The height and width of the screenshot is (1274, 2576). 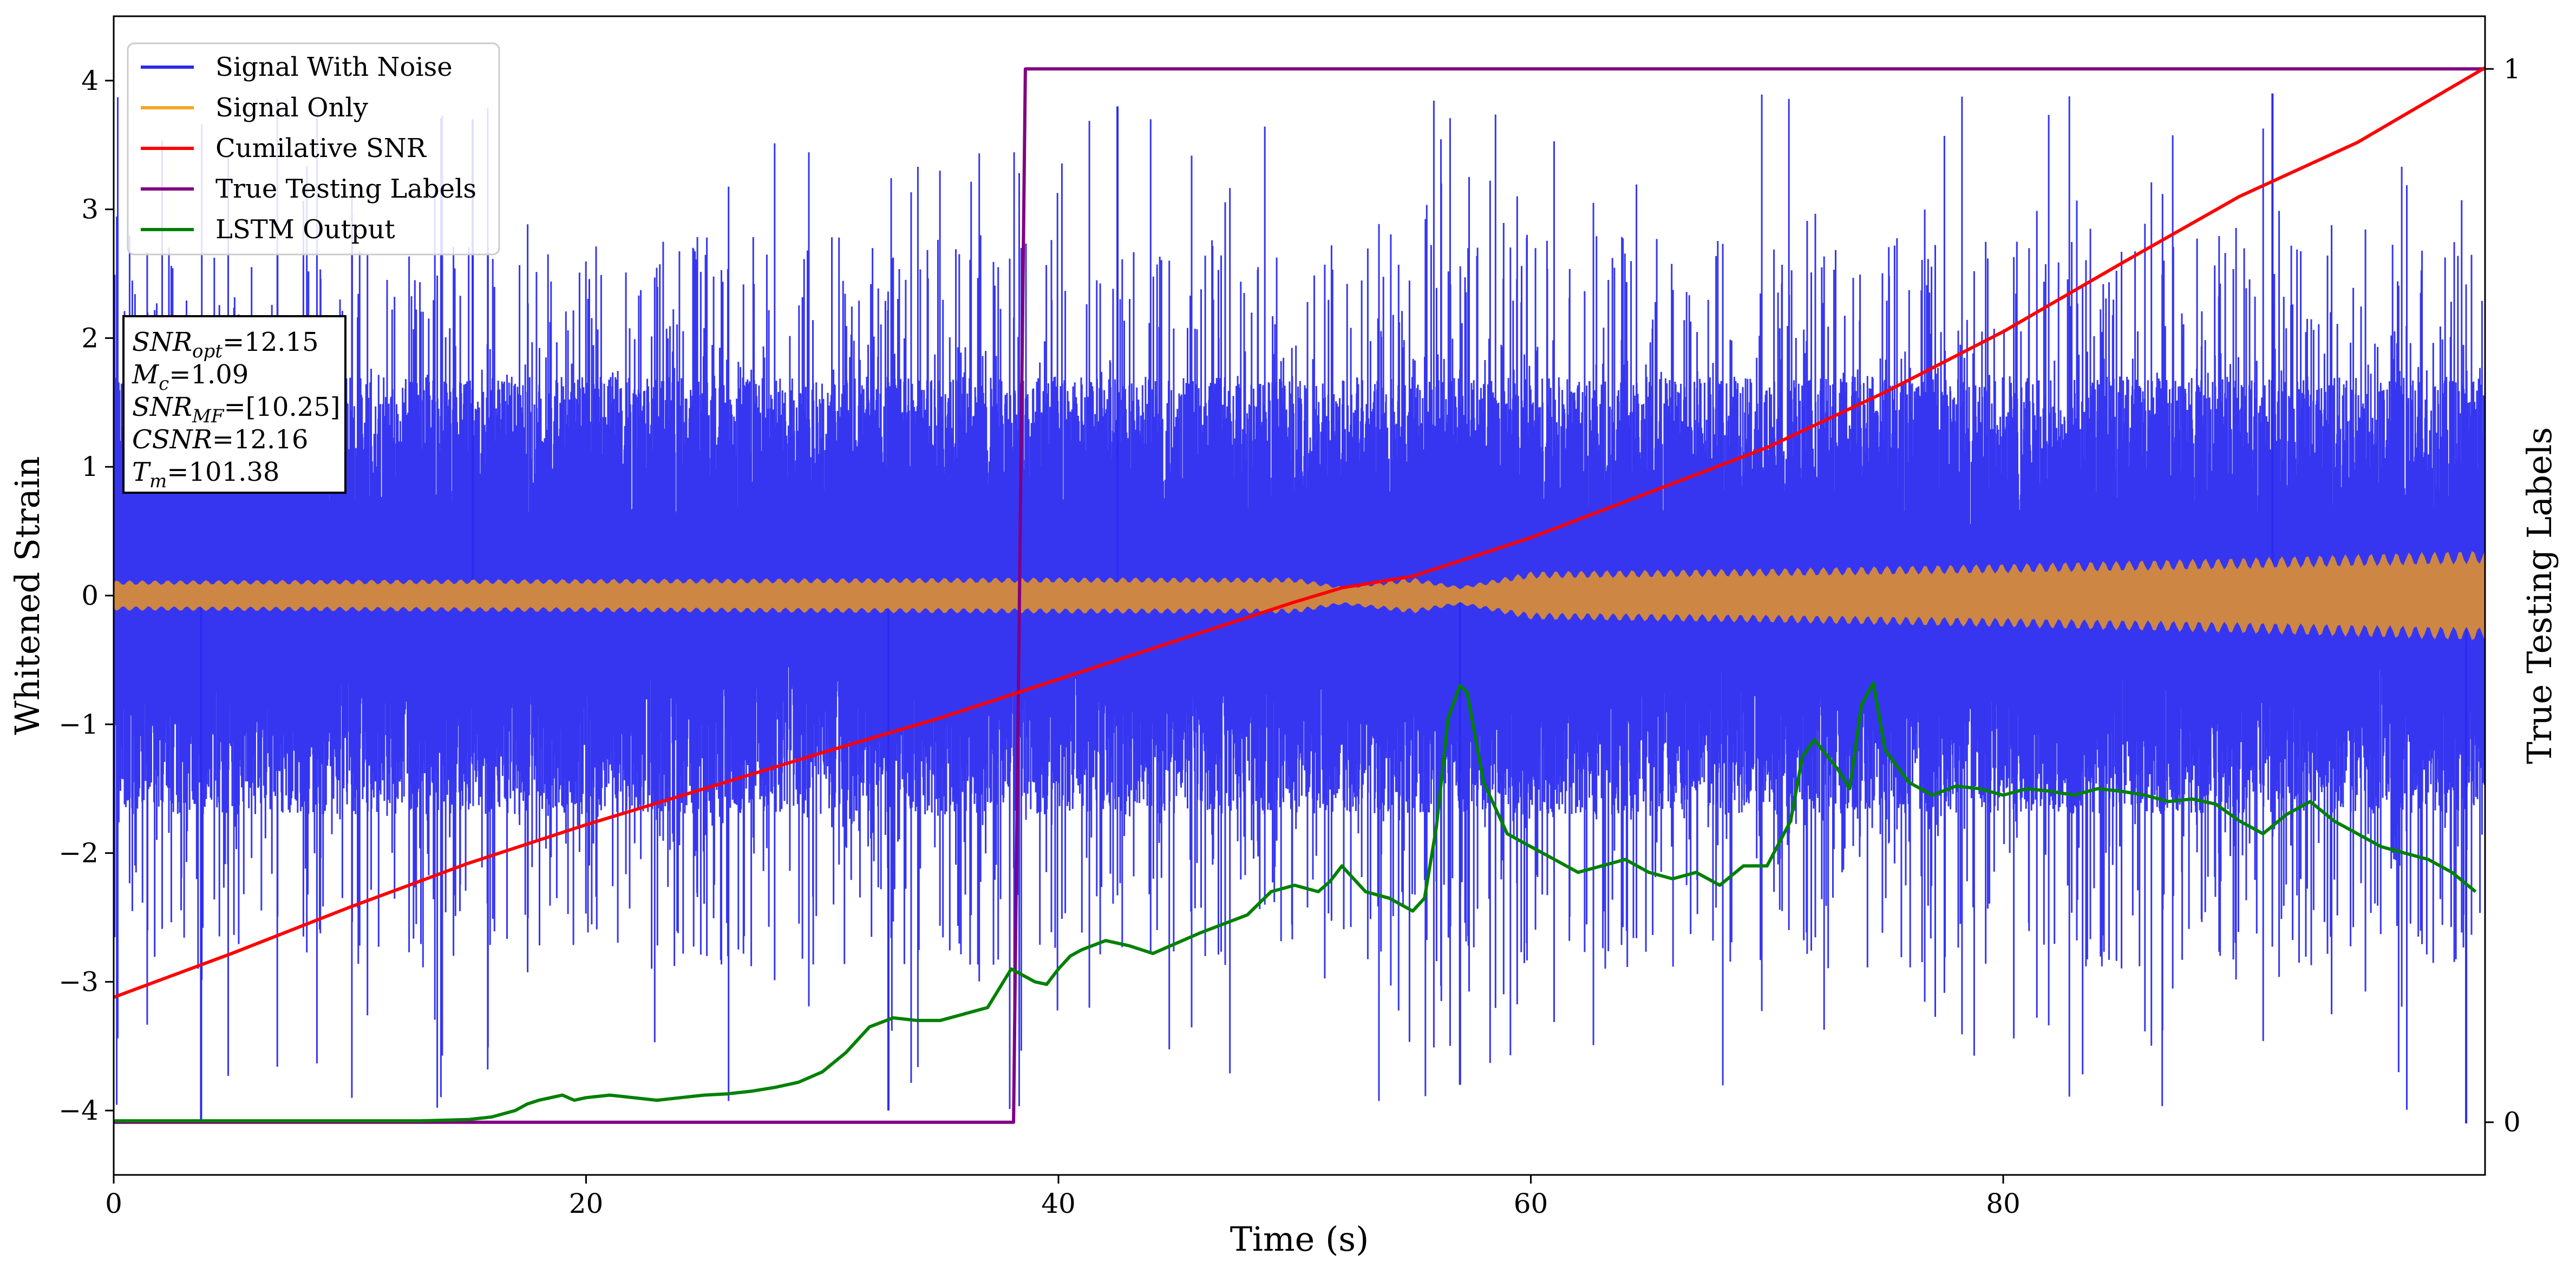 I want to click on stat-snr-mf: SNRMF=[10.25], so click(x=236, y=409).